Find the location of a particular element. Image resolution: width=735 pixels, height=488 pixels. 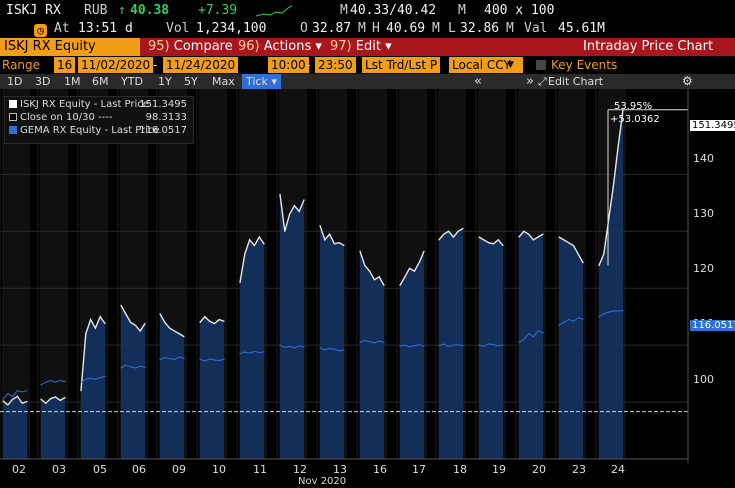

key-events-checkbox is located at coordinates (541, 65).